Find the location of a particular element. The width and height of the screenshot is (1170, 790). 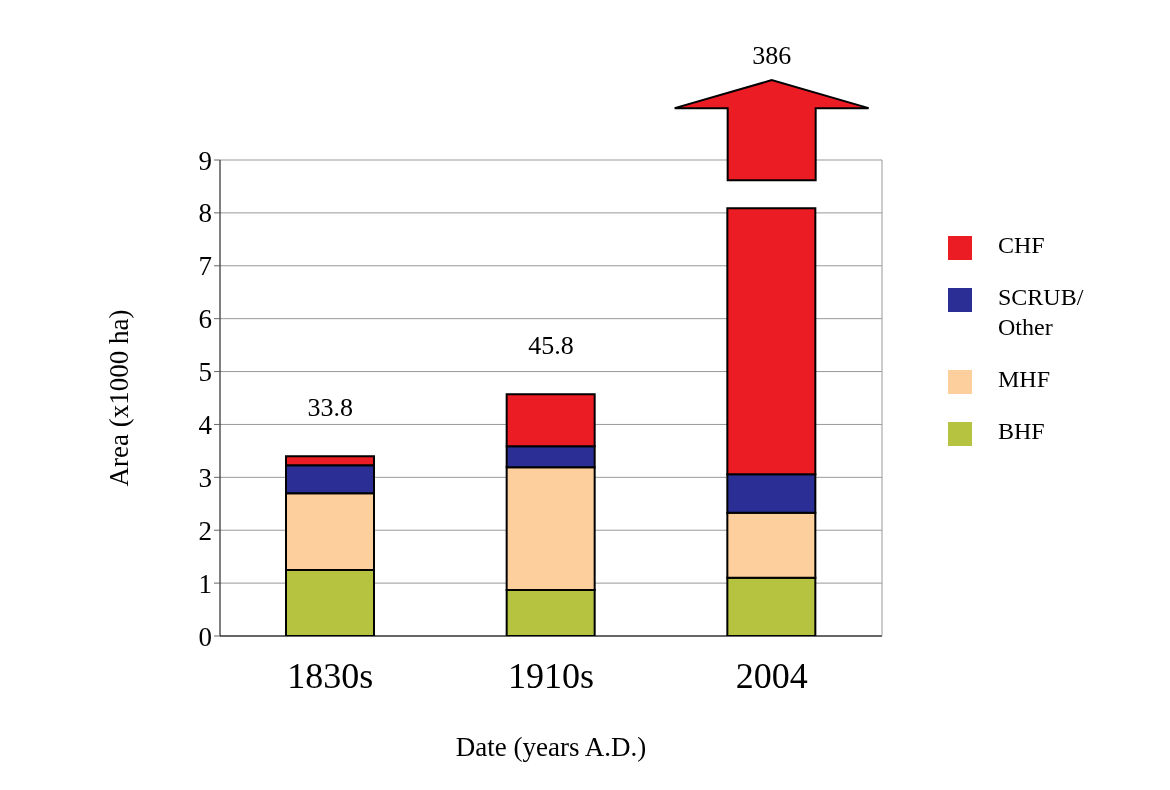

text: 386 is located at coordinates (772, 56).